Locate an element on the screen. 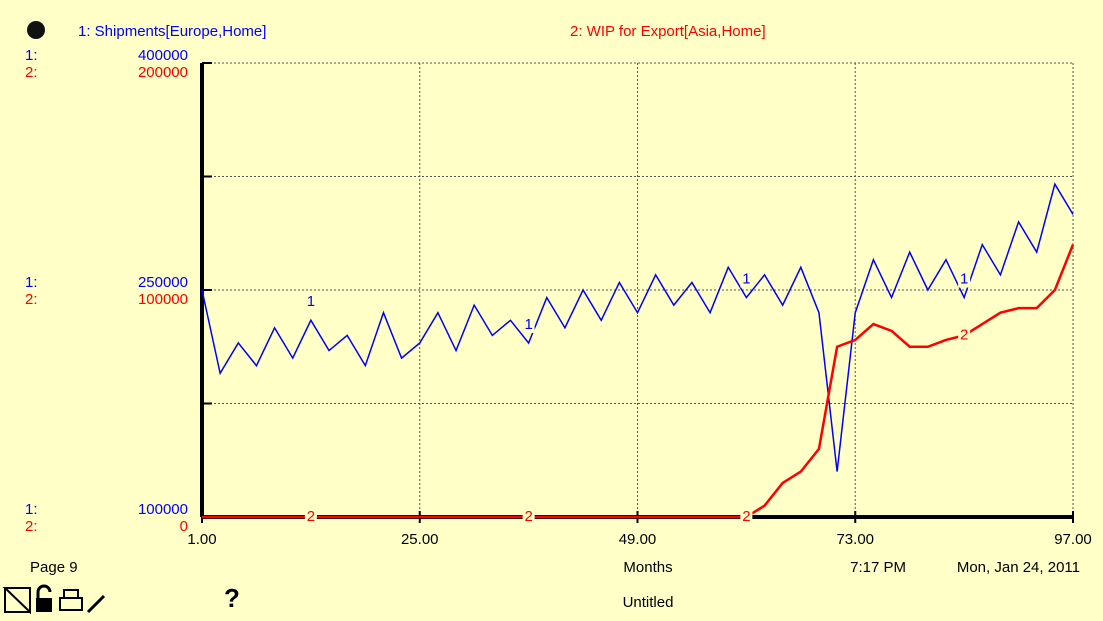 This screenshot has height=621, width=1103. pointer-icon is located at coordinates (16, 601).